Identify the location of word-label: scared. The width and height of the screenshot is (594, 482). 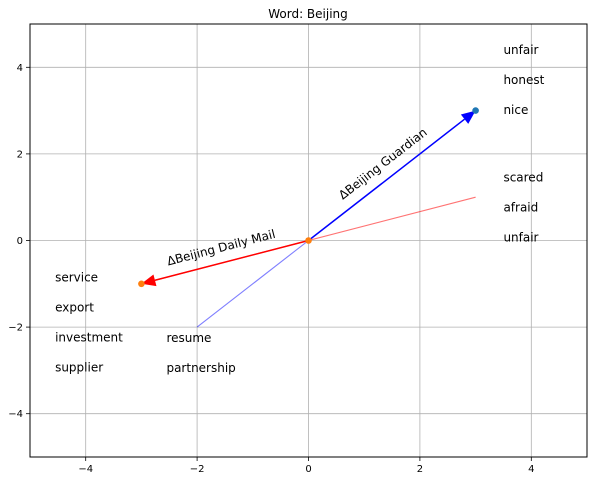
(523, 178).